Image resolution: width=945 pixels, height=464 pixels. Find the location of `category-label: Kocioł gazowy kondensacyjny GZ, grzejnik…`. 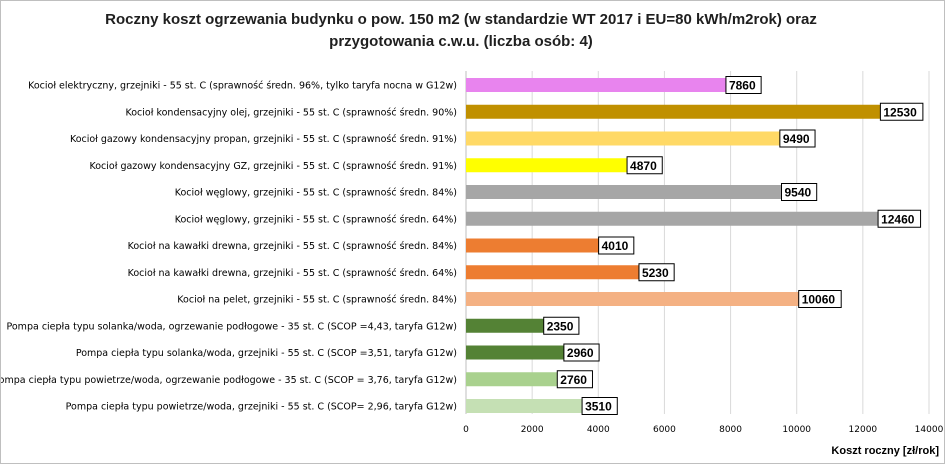

category-label: Kocioł gazowy kondensacyjny GZ, grzejnik… is located at coordinates (273, 166).